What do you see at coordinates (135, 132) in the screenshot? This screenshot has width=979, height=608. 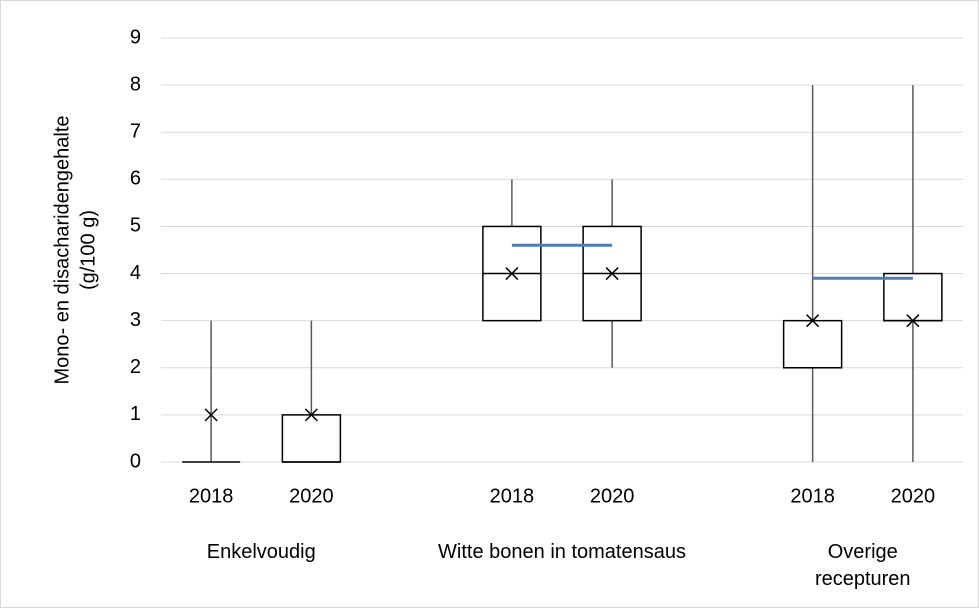 I see `y-tick-label: 7` at bounding box center [135, 132].